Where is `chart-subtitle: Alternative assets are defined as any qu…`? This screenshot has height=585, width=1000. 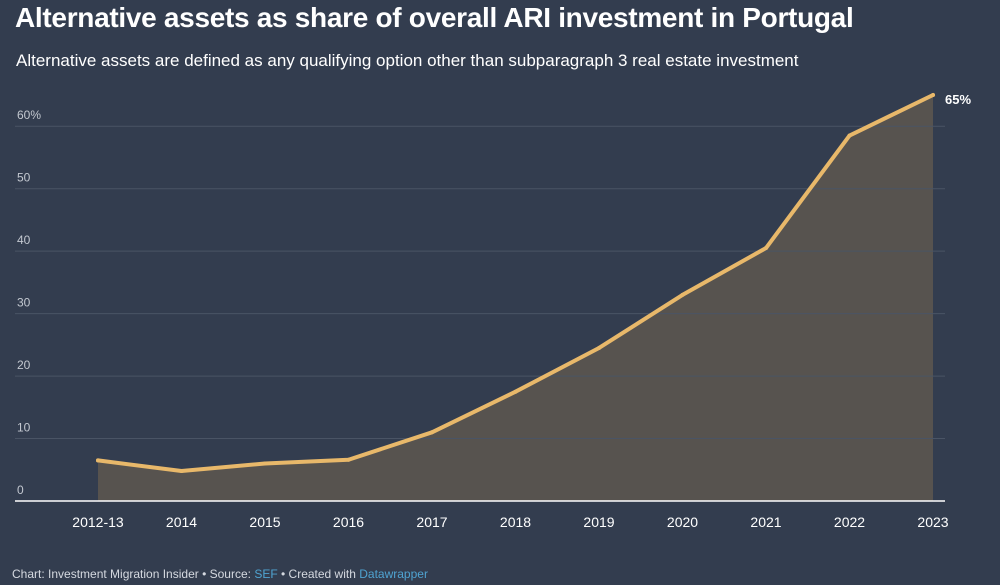
chart-subtitle: Alternative assets are defined as any qu… is located at coordinates (407, 60).